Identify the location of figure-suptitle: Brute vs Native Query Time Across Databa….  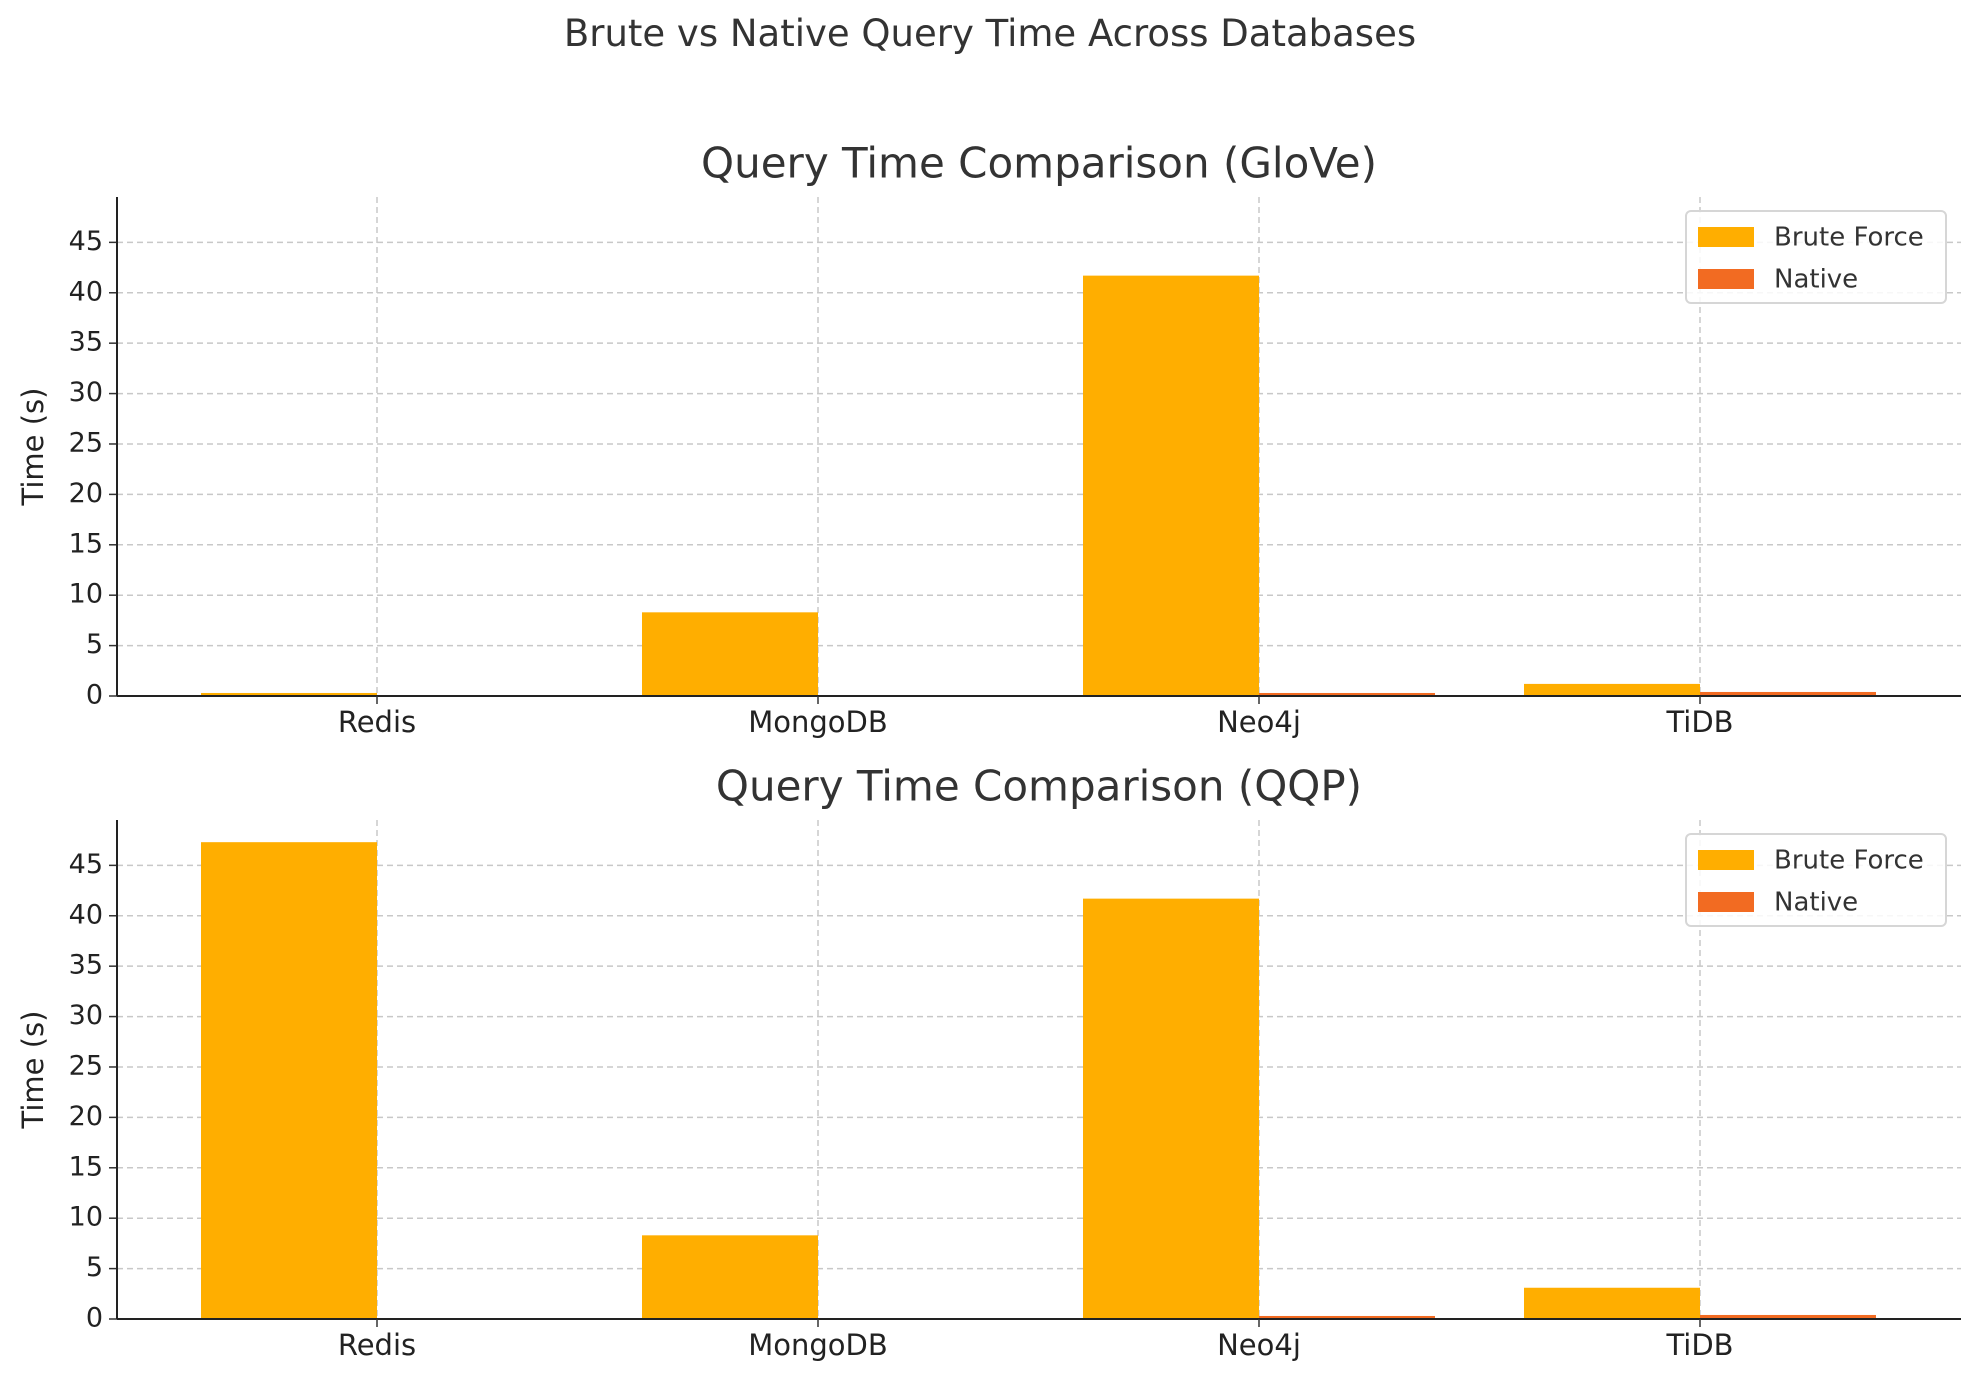
(990, 33).